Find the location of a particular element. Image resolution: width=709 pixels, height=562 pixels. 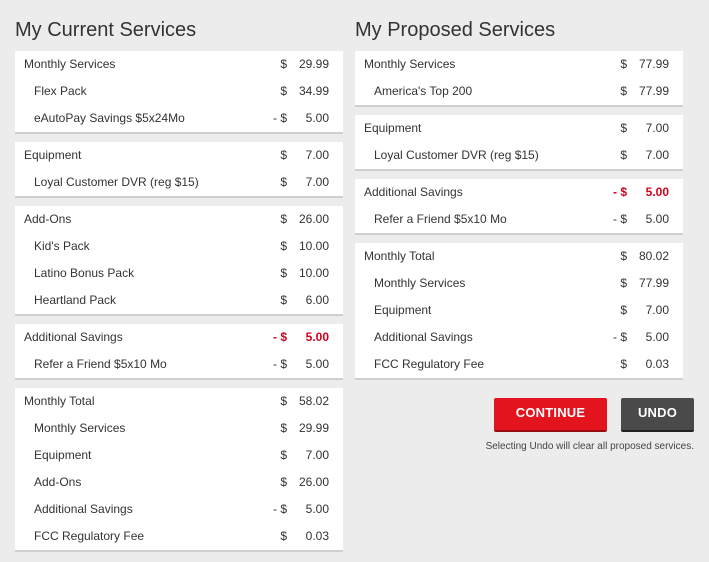

line-item-row: Flex Pack $34.99 is located at coordinates (179, 91).